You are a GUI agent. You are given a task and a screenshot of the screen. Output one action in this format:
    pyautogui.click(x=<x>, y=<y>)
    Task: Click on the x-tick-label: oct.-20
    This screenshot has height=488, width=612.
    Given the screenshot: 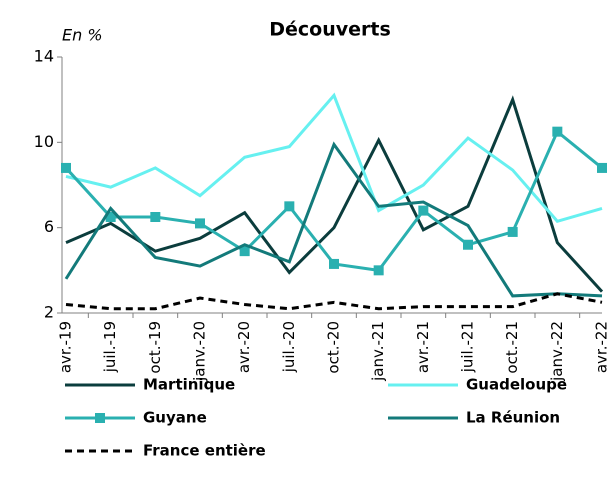 What is the action you would take?
    pyautogui.click(x=334, y=347)
    